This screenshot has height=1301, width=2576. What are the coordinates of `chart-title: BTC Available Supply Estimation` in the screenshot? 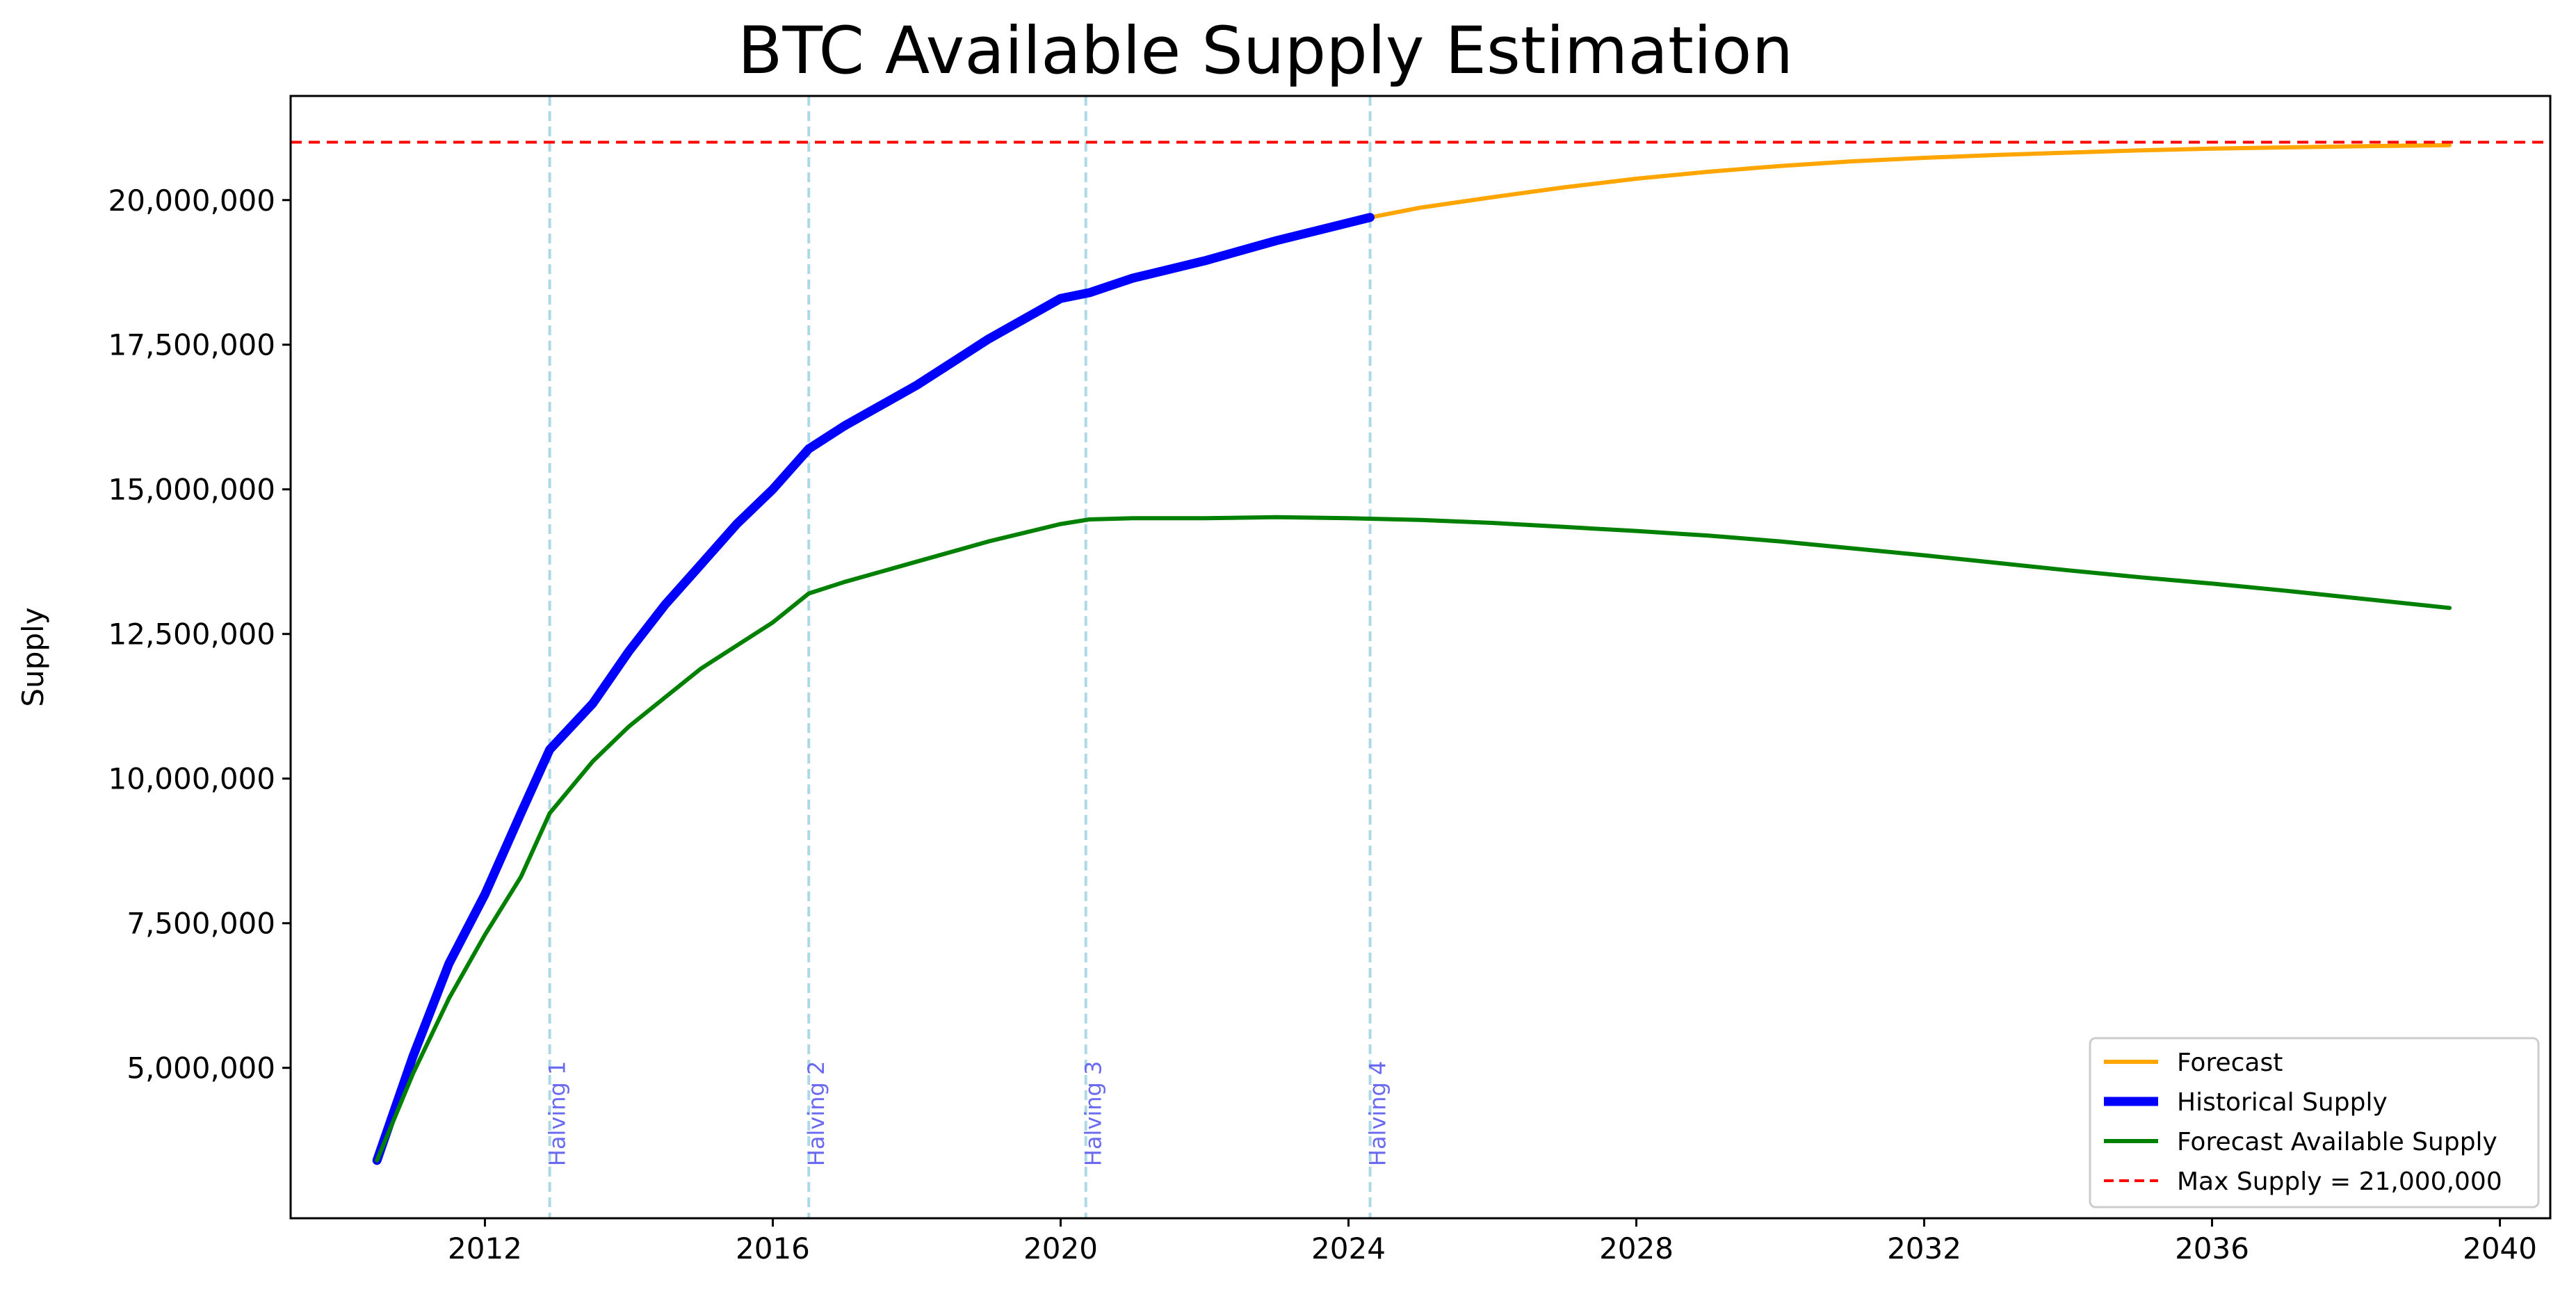 It's located at (1265, 51).